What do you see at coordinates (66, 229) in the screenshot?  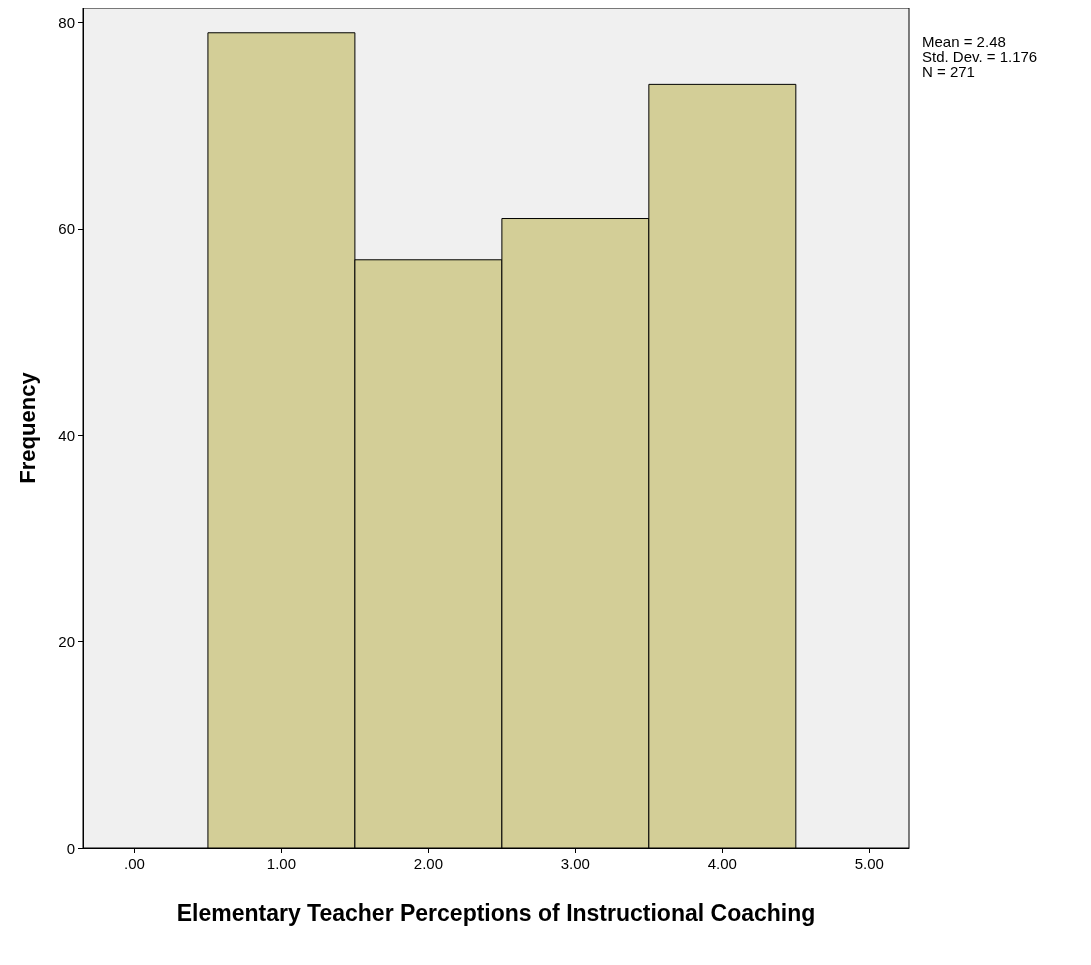 I see `y-tick-label: 60` at bounding box center [66, 229].